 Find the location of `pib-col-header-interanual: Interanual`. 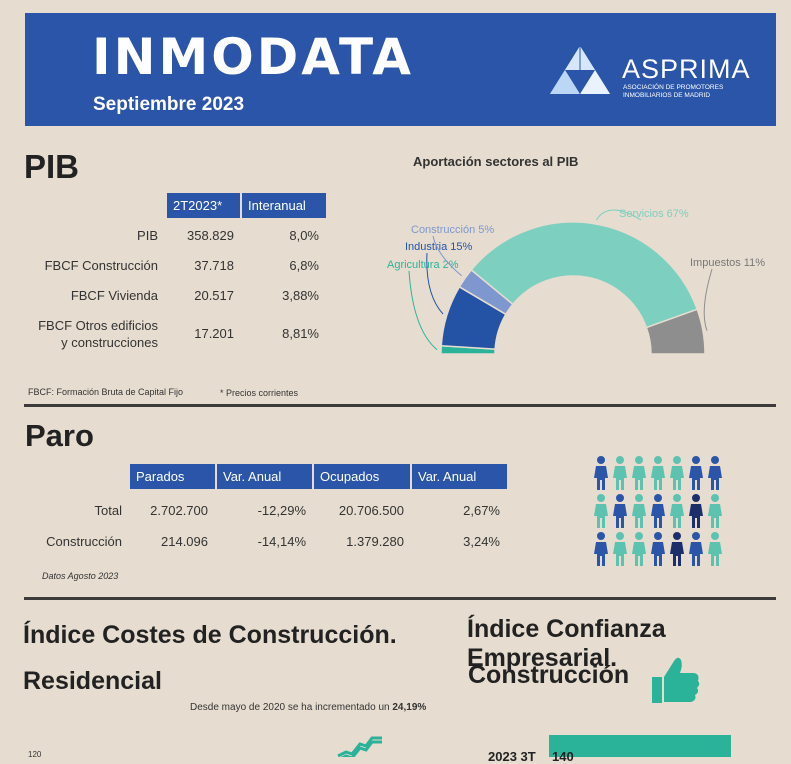

pib-col-header-interanual: Interanual is located at coordinates (284, 205).